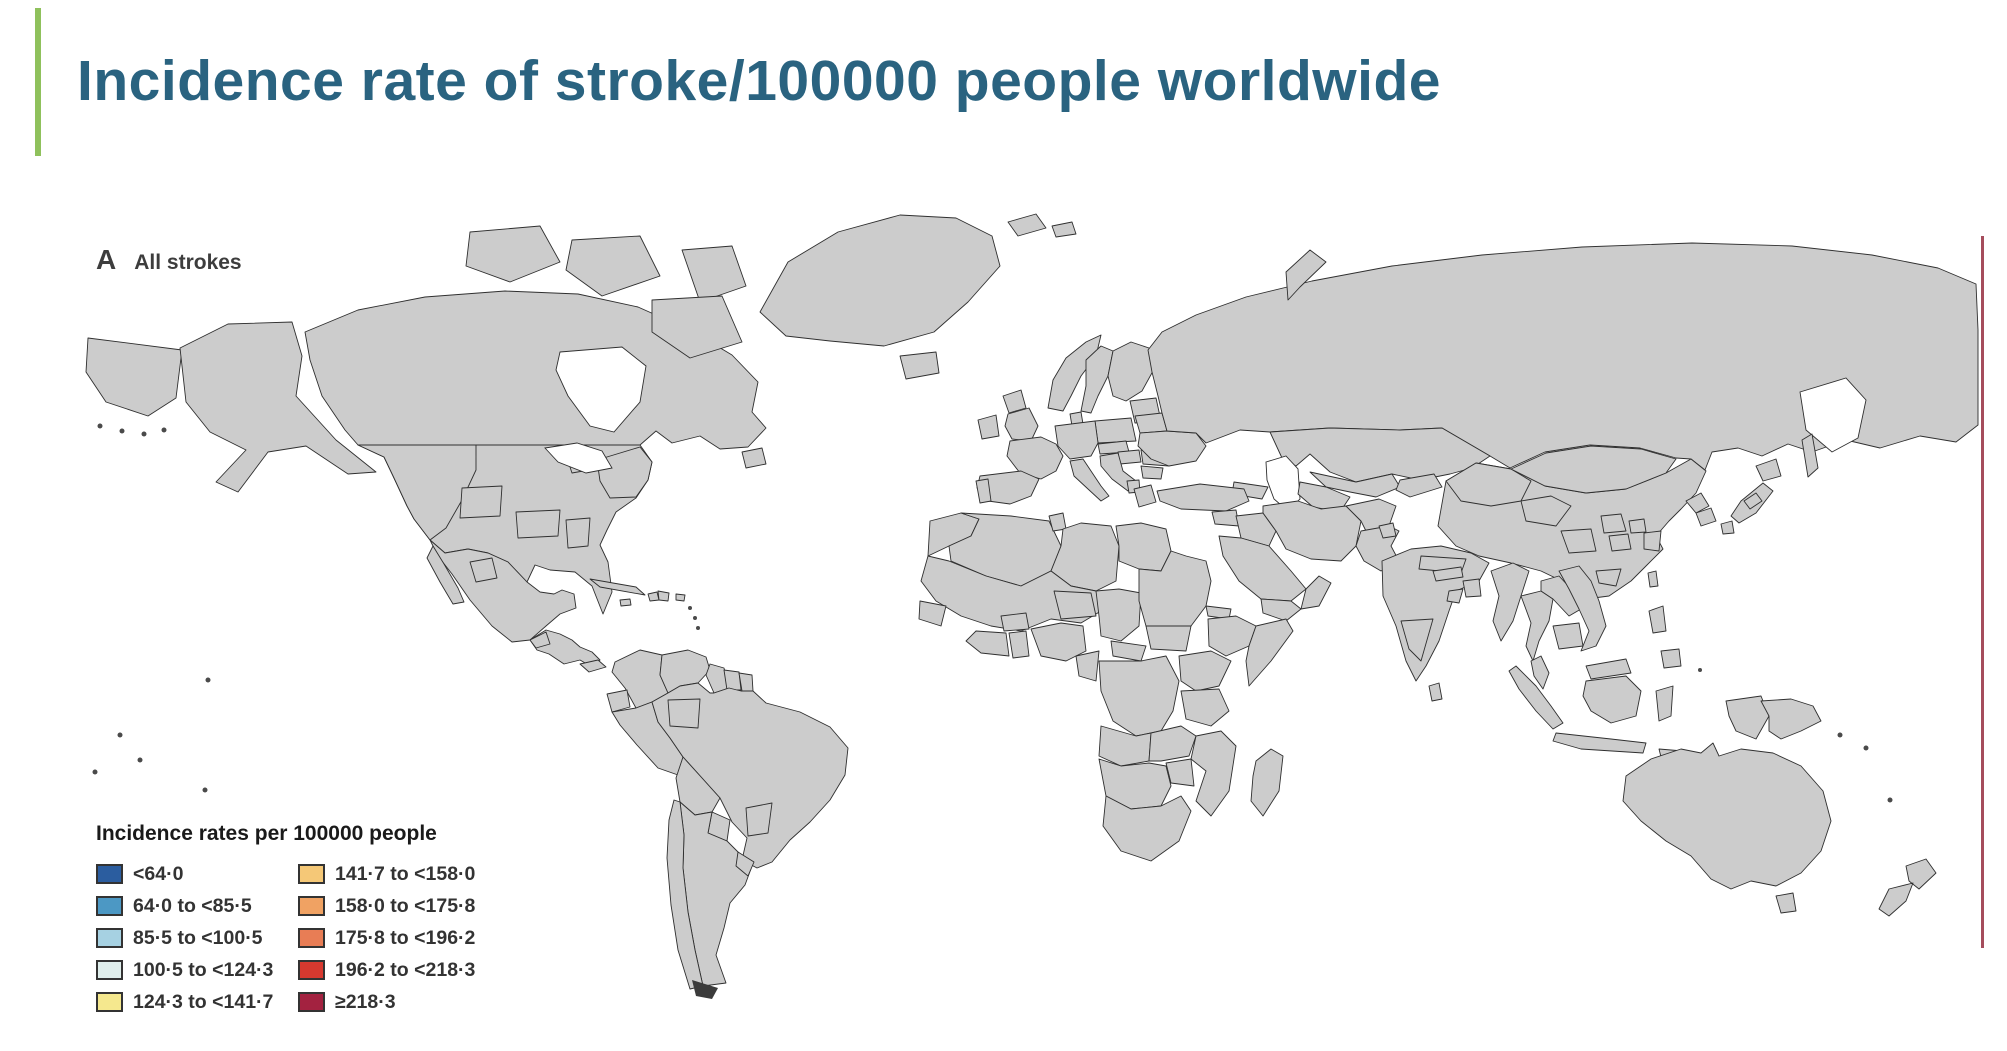 This screenshot has height=1051, width=2007. Describe the element at coordinates (1419, 485) in the screenshot. I see `region-kyrgyz_tajik` at that location.